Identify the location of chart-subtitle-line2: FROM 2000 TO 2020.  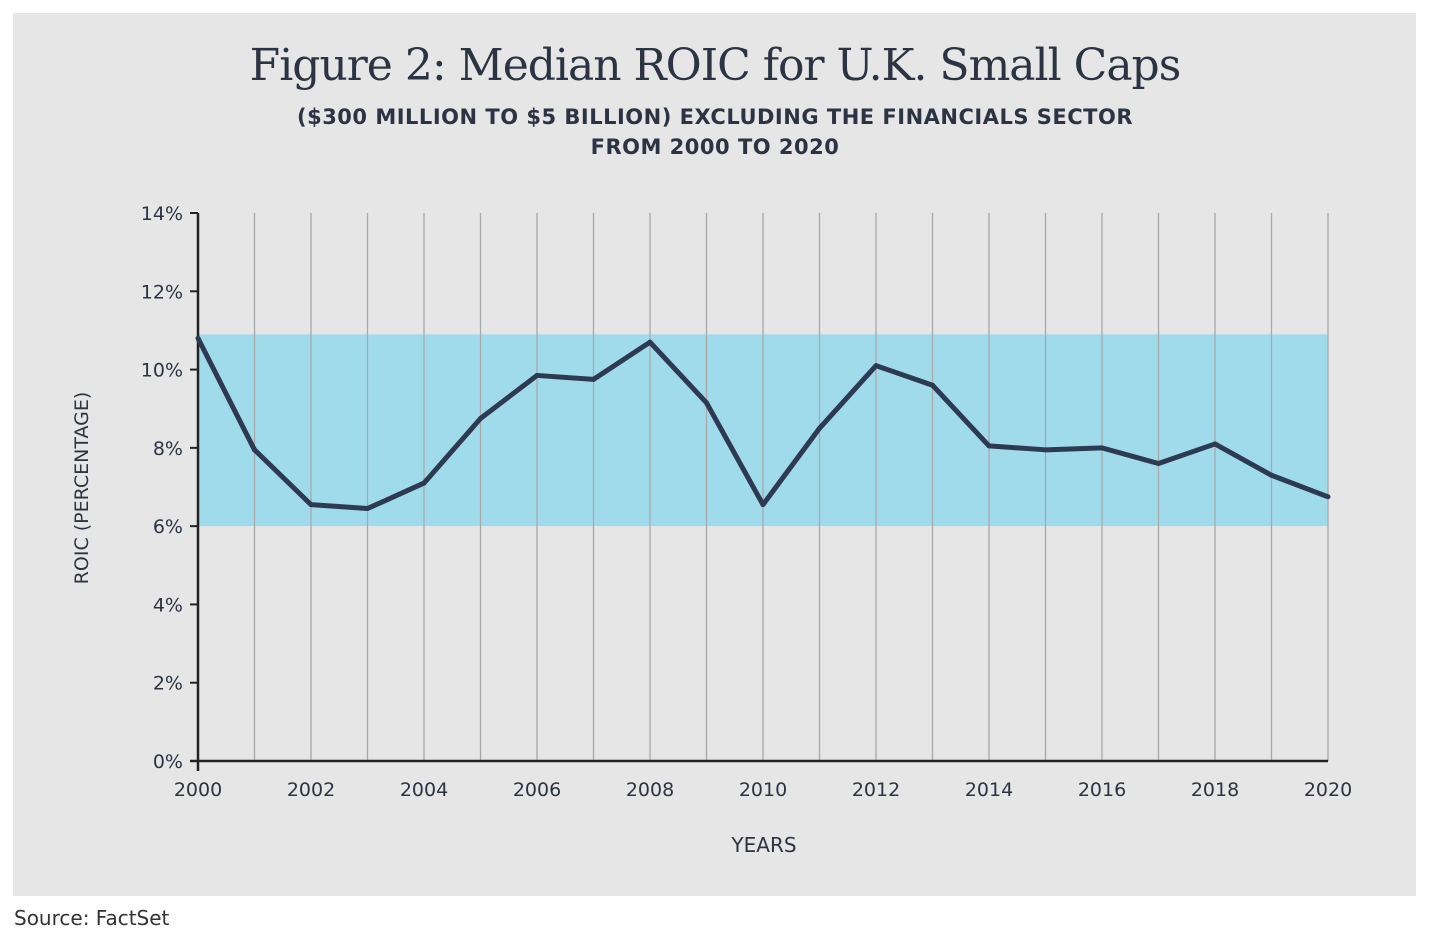
(715, 147).